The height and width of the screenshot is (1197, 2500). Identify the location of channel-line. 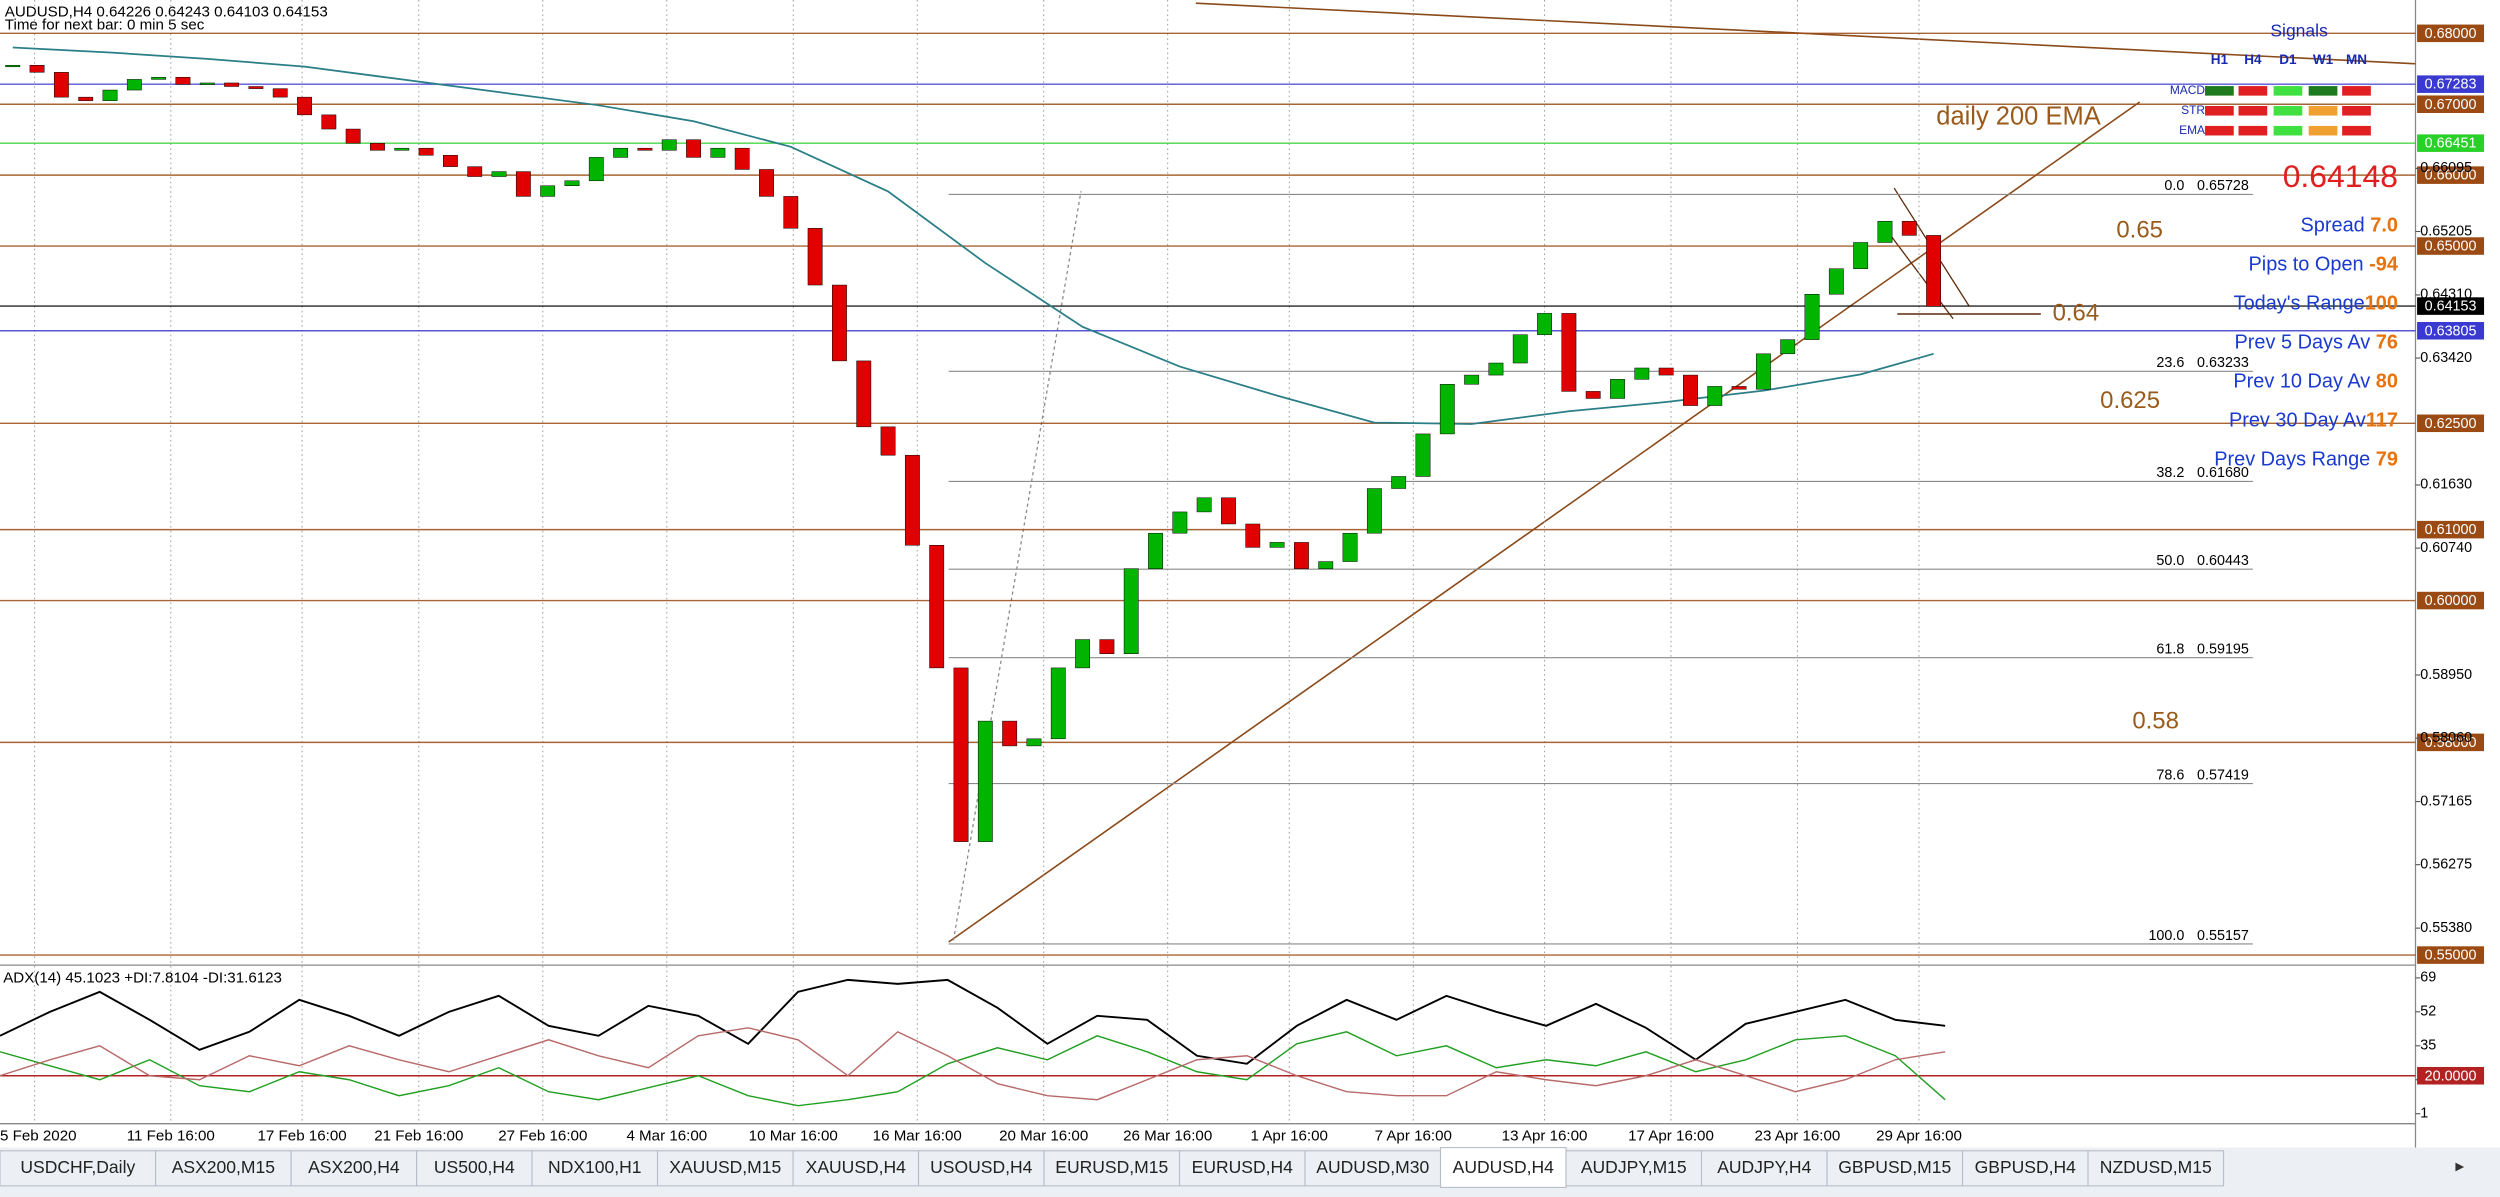
(1917, 271).